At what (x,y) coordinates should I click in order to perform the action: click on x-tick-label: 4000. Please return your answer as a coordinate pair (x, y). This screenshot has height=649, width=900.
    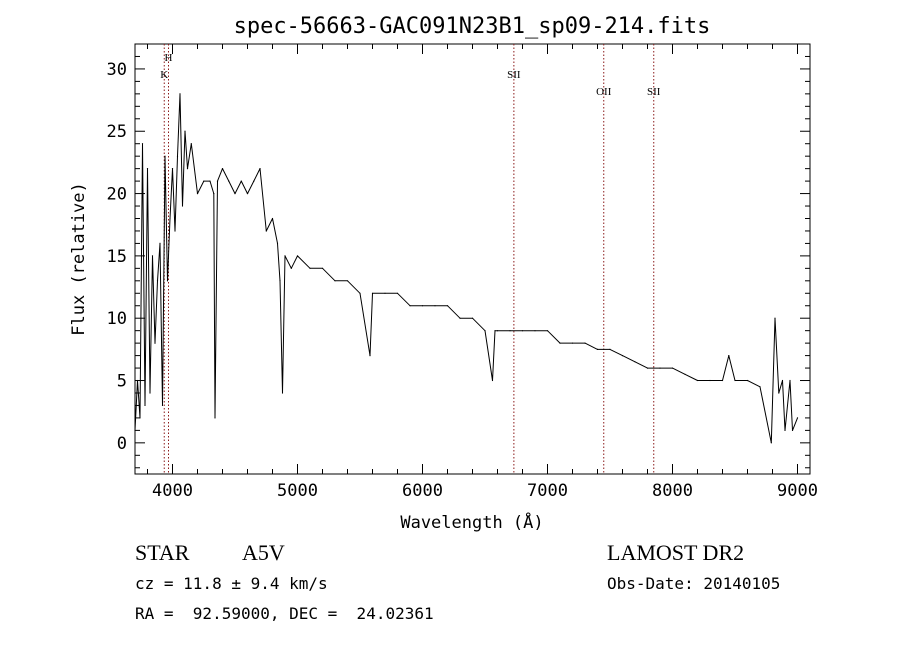
    Looking at the image, I should click on (172, 491).